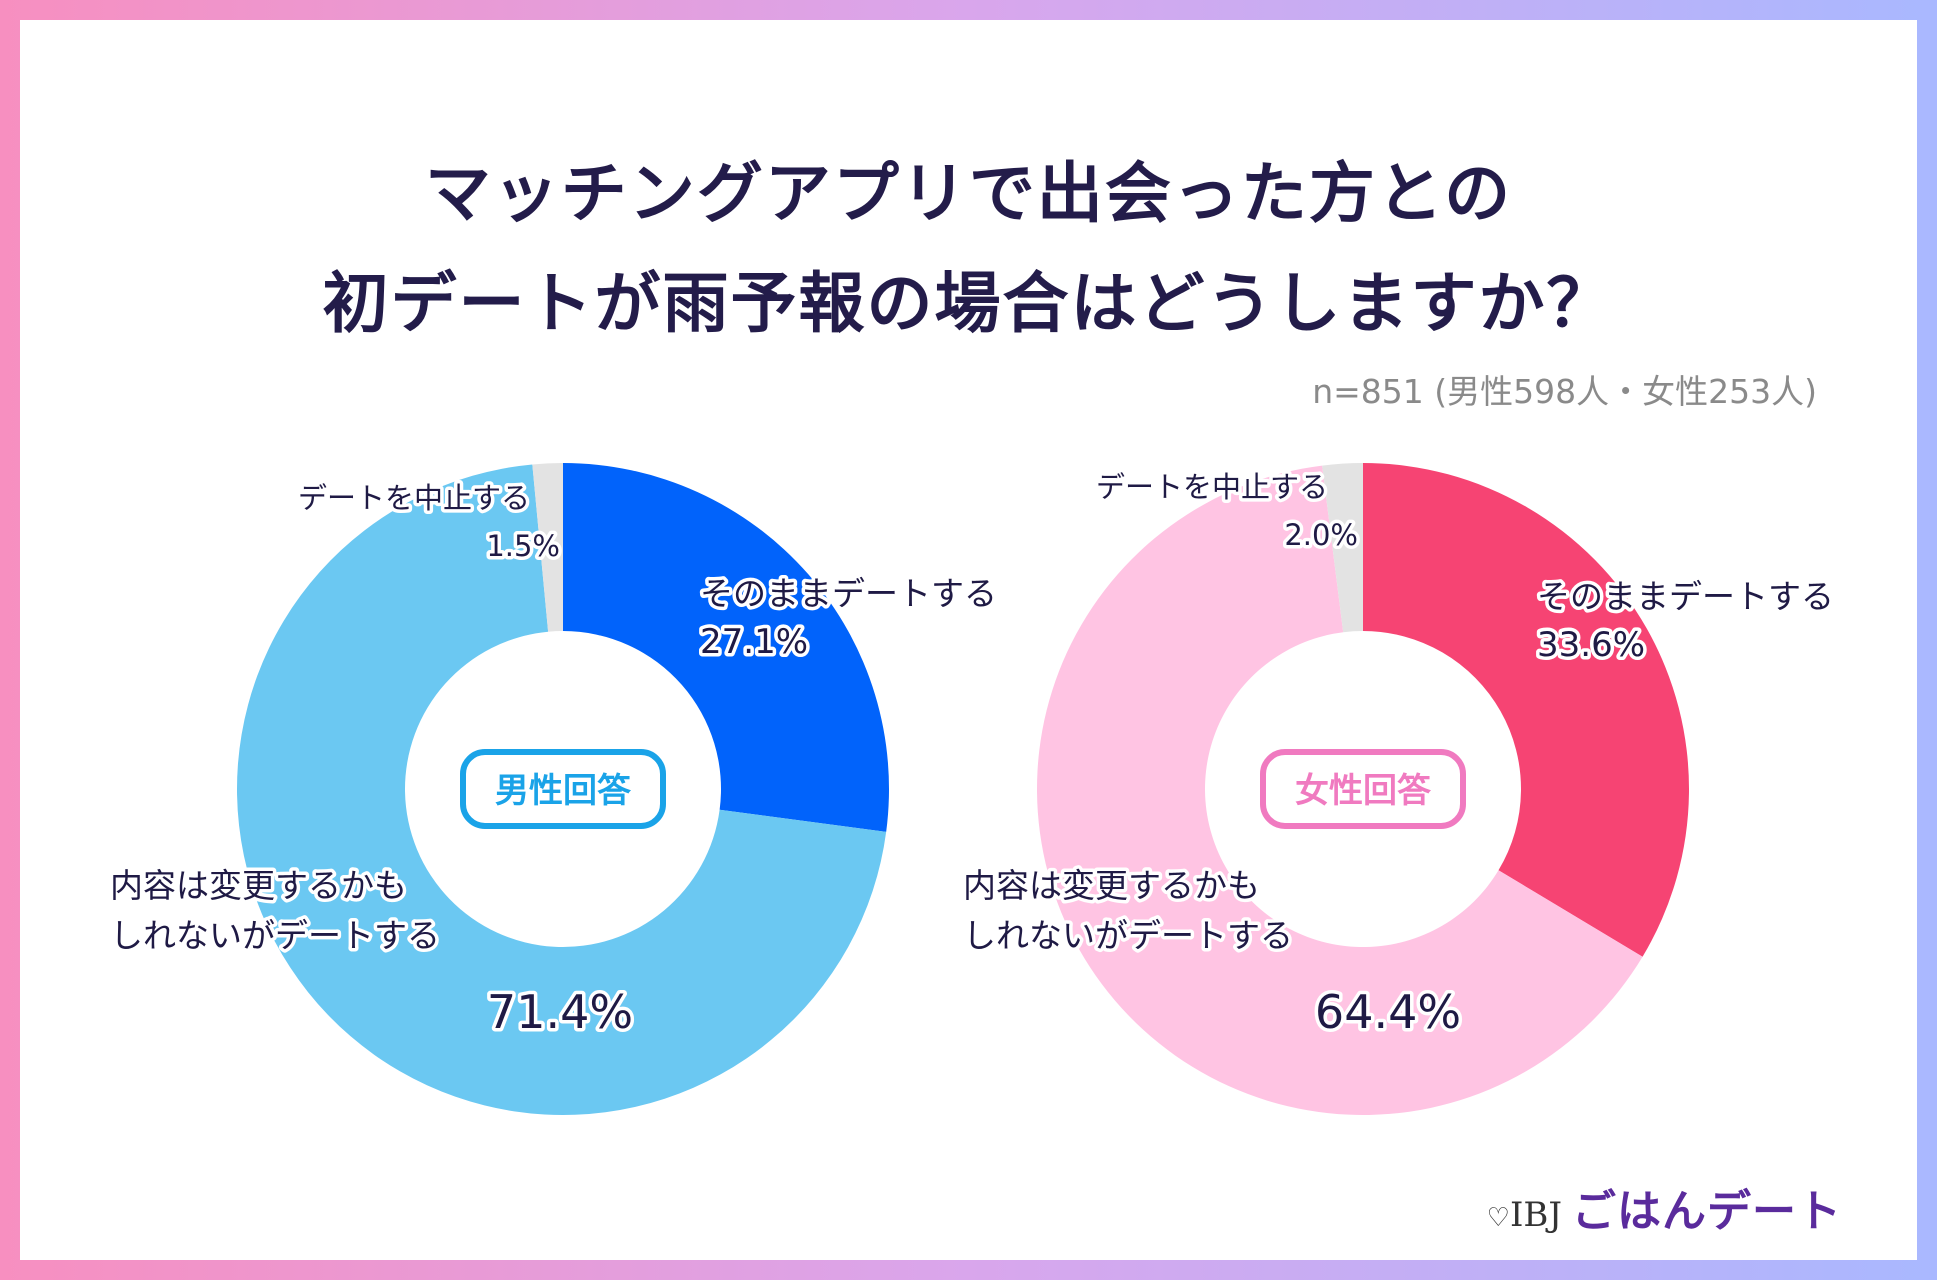 This screenshot has height=1280, width=1937. What do you see at coordinates (1707, 1211) in the screenshot?
I see `gohan-date-logo: ごはんデート` at bounding box center [1707, 1211].